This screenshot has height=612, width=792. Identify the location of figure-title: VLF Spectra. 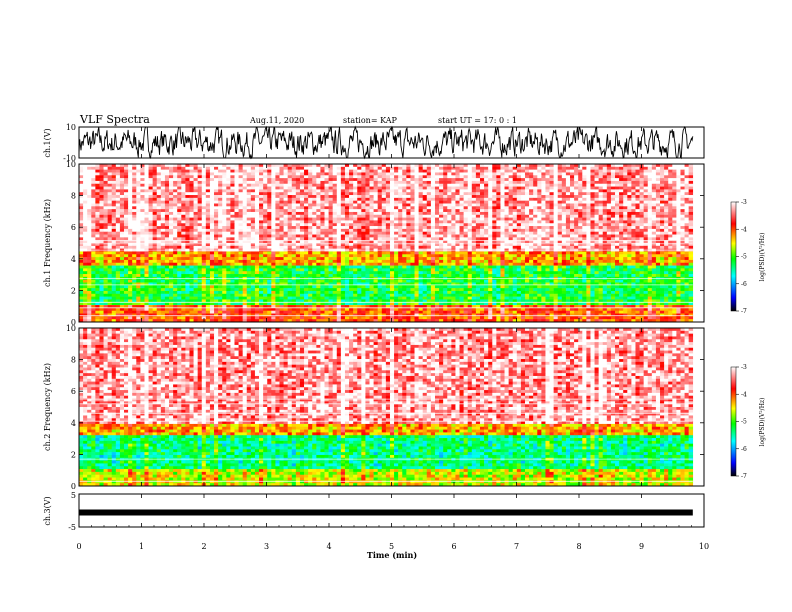
(114, 119).